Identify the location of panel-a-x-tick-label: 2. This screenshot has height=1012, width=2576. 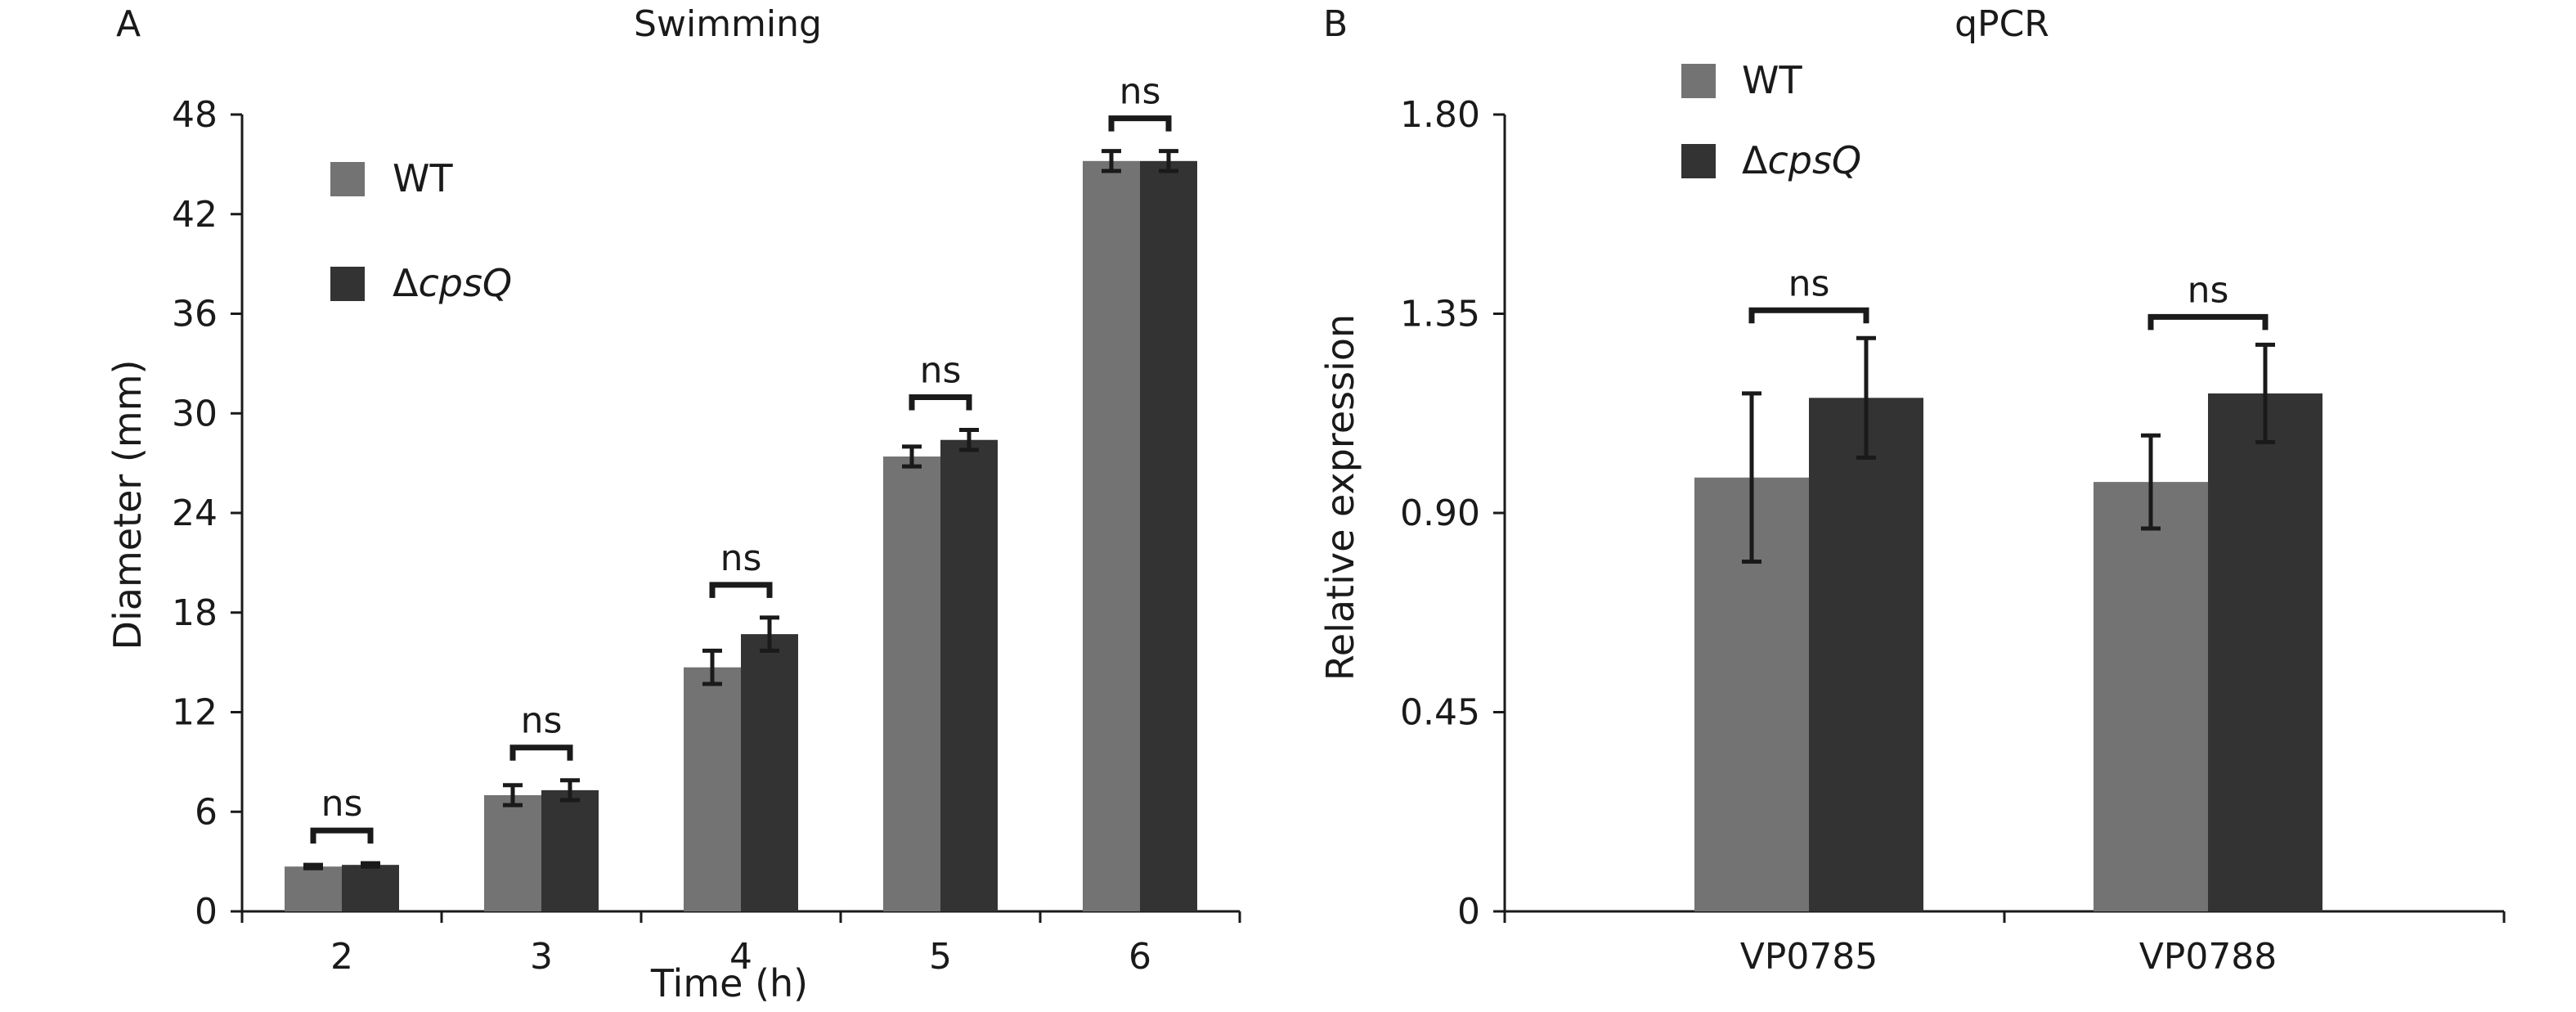
(342, 957).